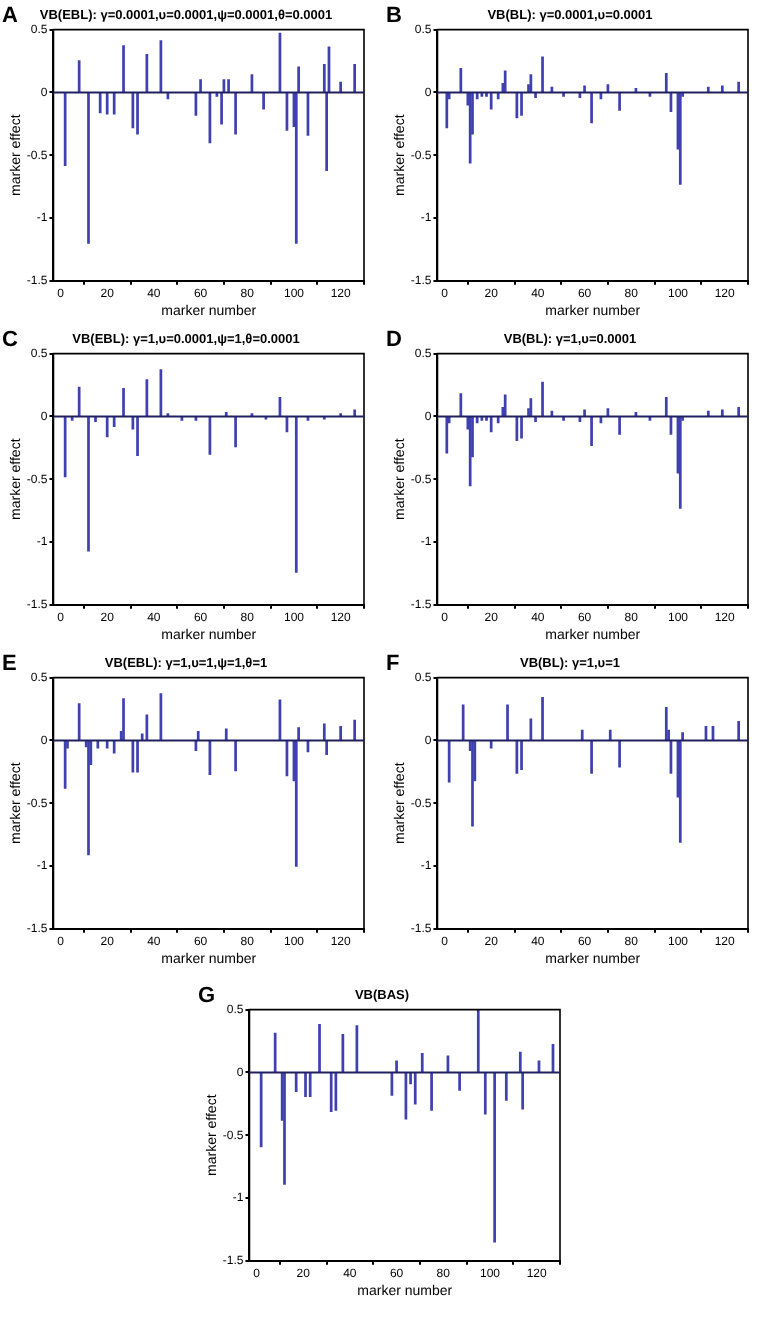  I want to click on text: C, so click(10, 340).